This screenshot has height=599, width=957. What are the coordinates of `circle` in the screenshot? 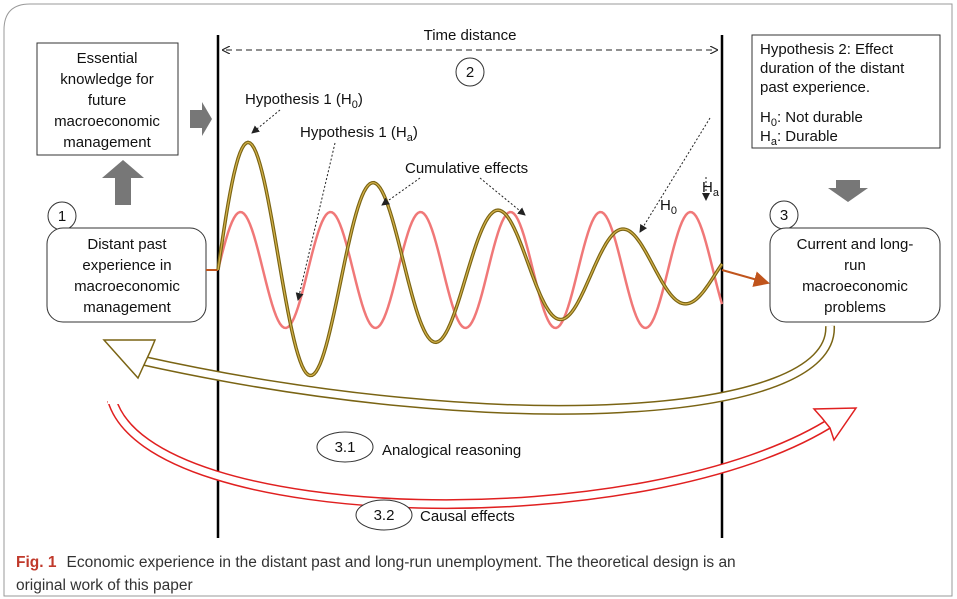 It's located at (470, 72).